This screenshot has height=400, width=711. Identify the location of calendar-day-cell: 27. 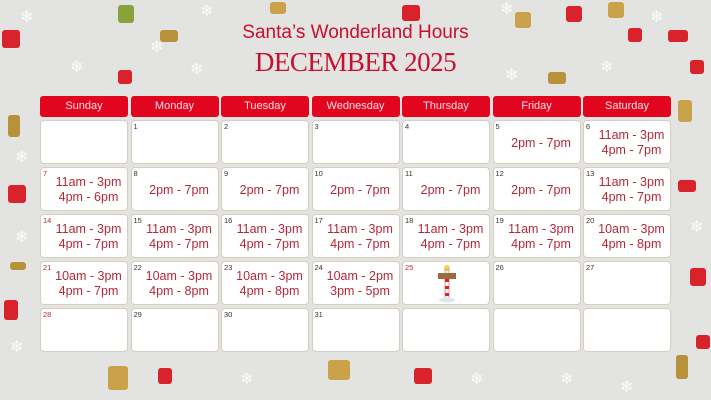
(627, 283).